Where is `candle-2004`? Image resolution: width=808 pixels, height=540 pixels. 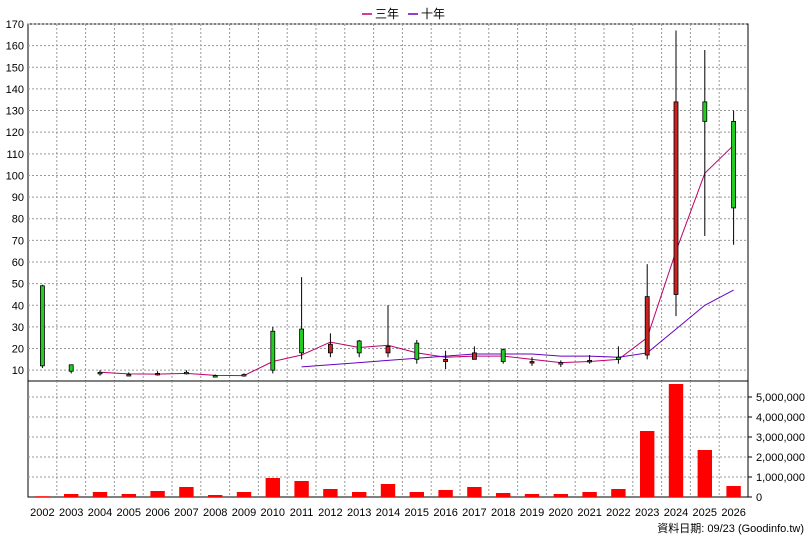
candle-2004 is located at coordinates (100, 373).